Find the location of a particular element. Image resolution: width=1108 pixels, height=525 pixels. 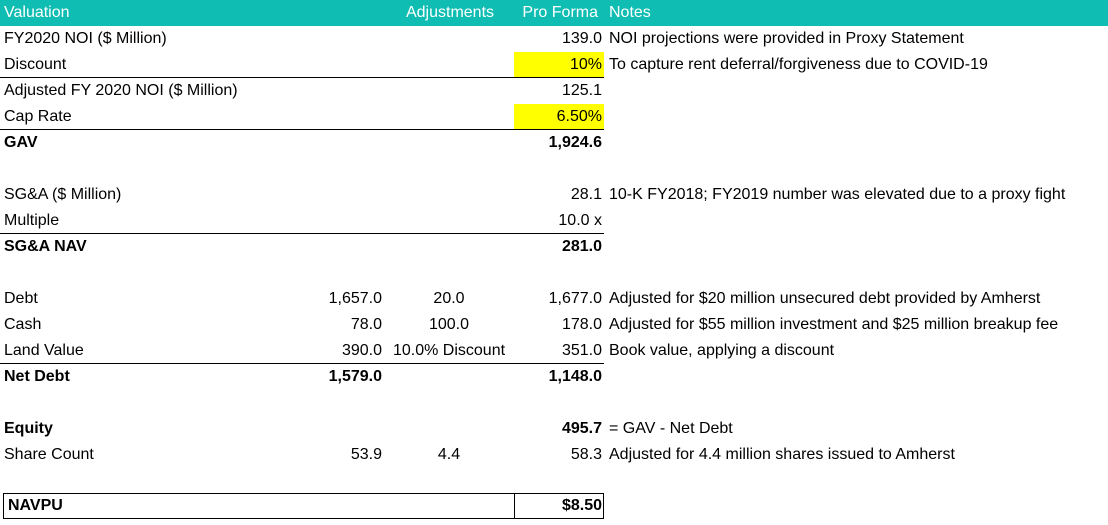

cell-equity-pro-forma: 495.7 is located at coordinates (581, 428).